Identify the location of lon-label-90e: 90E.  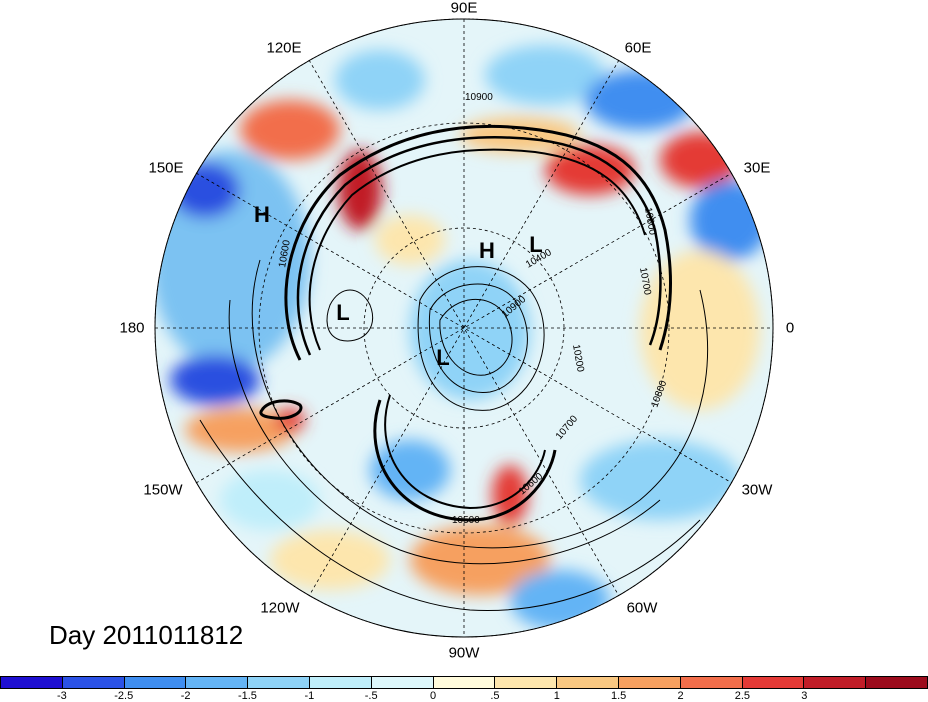
(464, 8).